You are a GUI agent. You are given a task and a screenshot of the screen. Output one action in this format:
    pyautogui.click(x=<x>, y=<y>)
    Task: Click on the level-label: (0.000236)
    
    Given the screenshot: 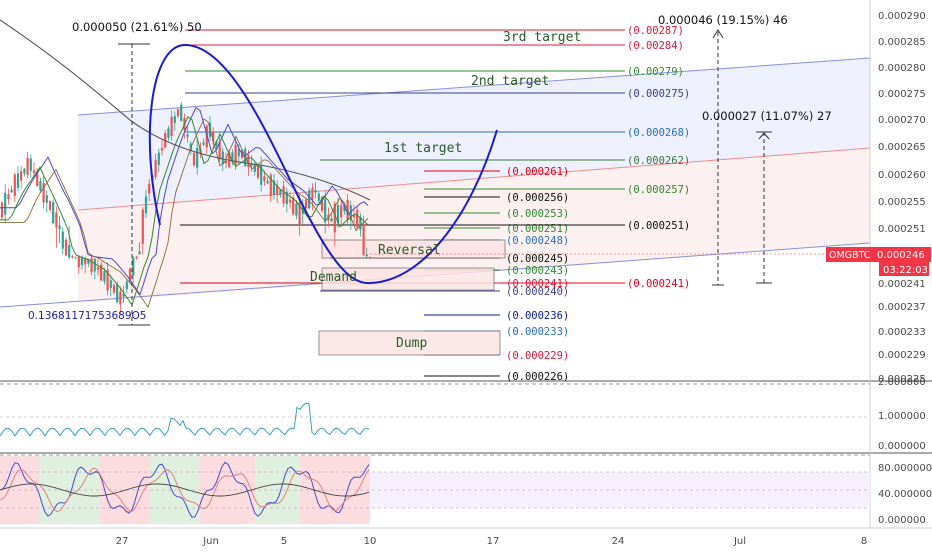 What is the action you would take?
    pyautogui.click(x=537, y=316)
    